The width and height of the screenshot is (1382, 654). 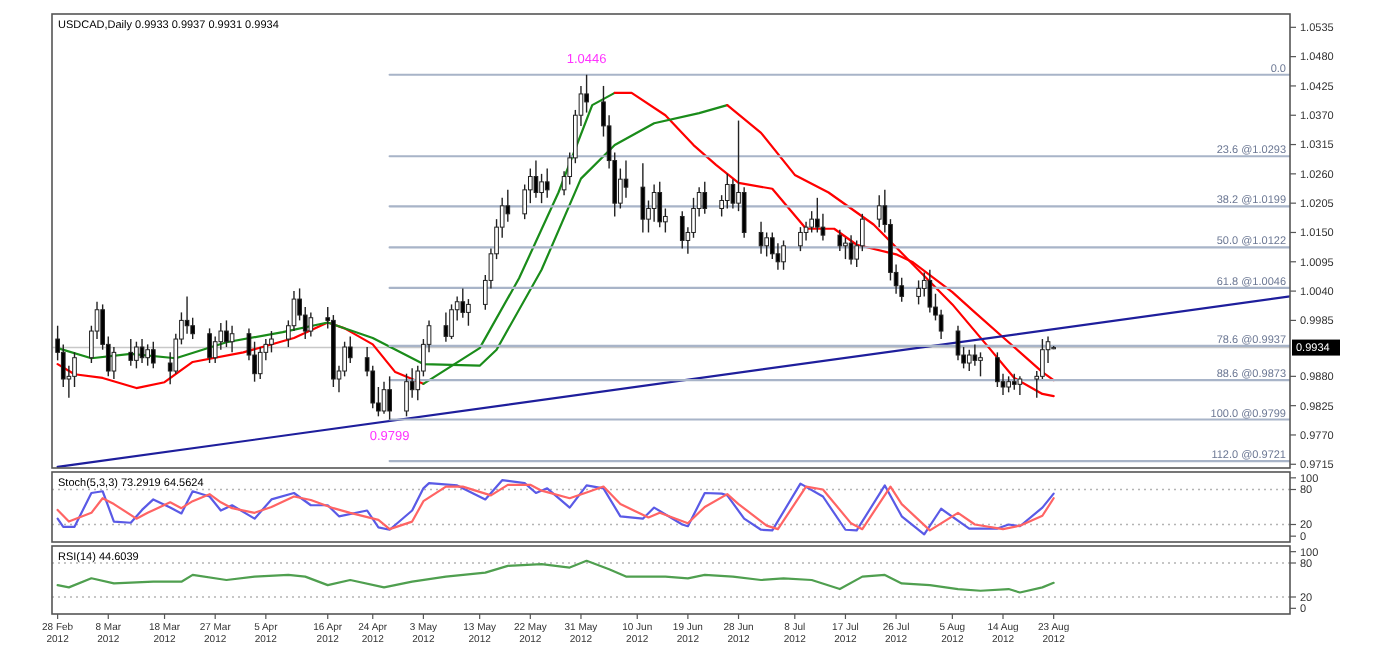 I want to click on line-series, so click(x=555, y=576).